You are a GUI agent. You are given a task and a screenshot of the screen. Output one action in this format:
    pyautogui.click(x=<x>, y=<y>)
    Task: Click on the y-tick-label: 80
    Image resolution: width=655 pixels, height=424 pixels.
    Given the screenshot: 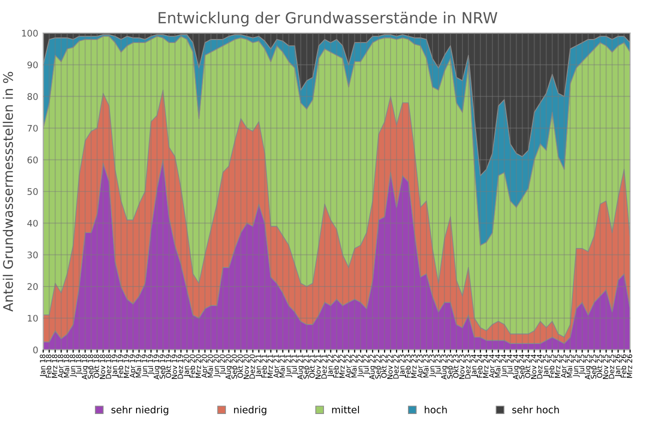 What is the action you would take?
    pyautogui.click(x=32, y=96)
    